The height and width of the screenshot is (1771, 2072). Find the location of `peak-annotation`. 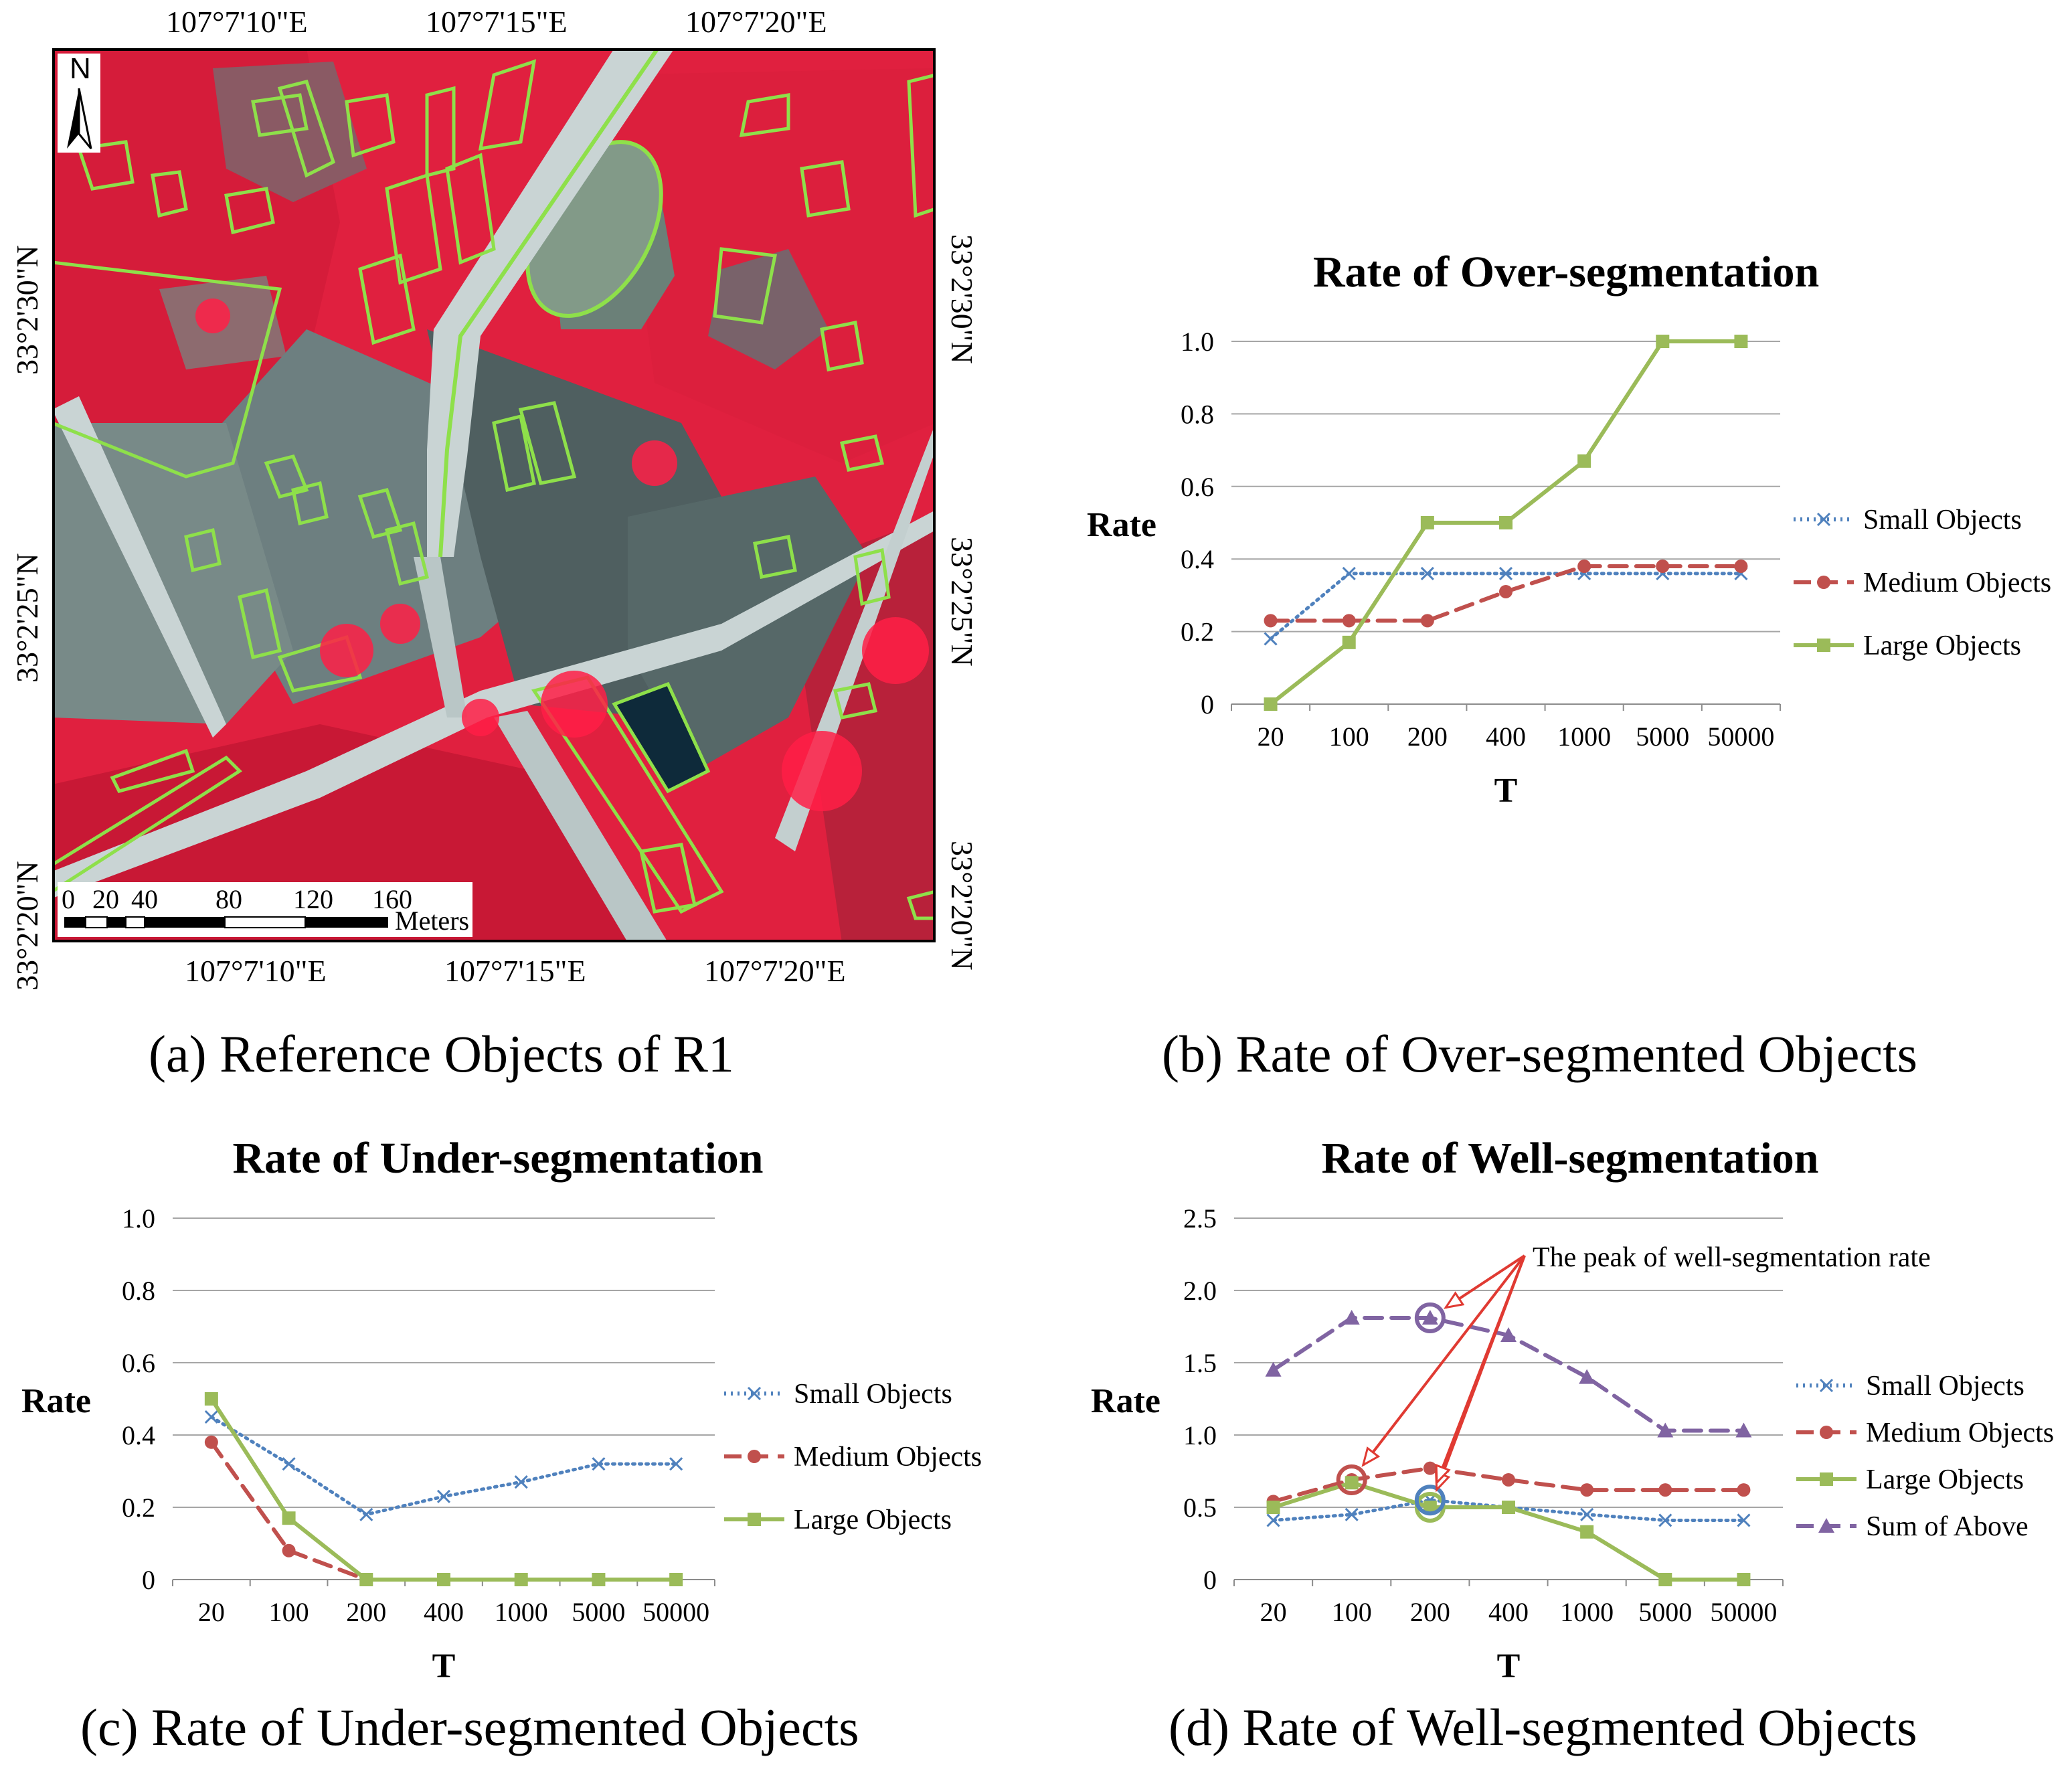

peak-annotation is located at coordinates (1431, 1388).